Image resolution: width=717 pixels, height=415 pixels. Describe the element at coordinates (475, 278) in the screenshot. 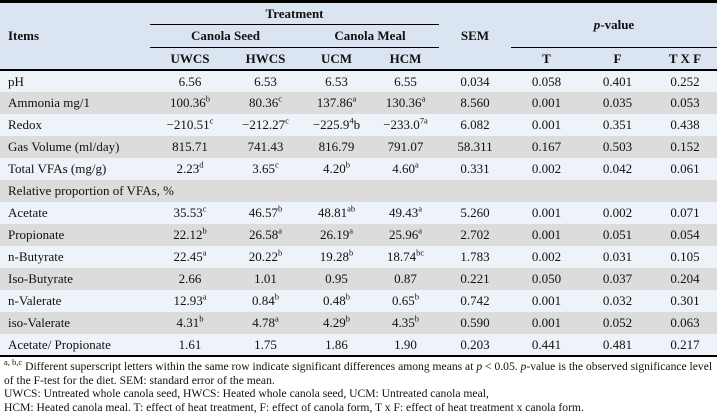

I see `data-cell: 0.221` at that location.